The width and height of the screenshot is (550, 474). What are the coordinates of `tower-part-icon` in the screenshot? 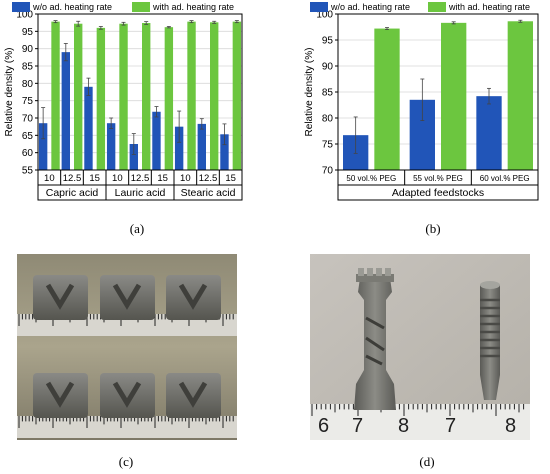 It's located at (375, 339).